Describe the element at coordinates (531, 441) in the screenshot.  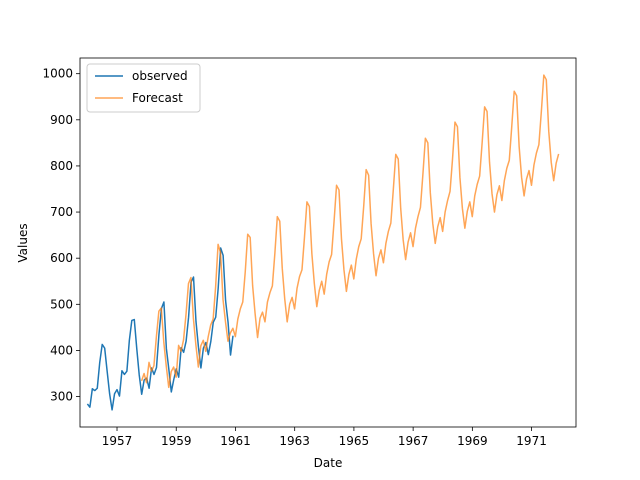
I see `x-tick-label: 1971` at that location.